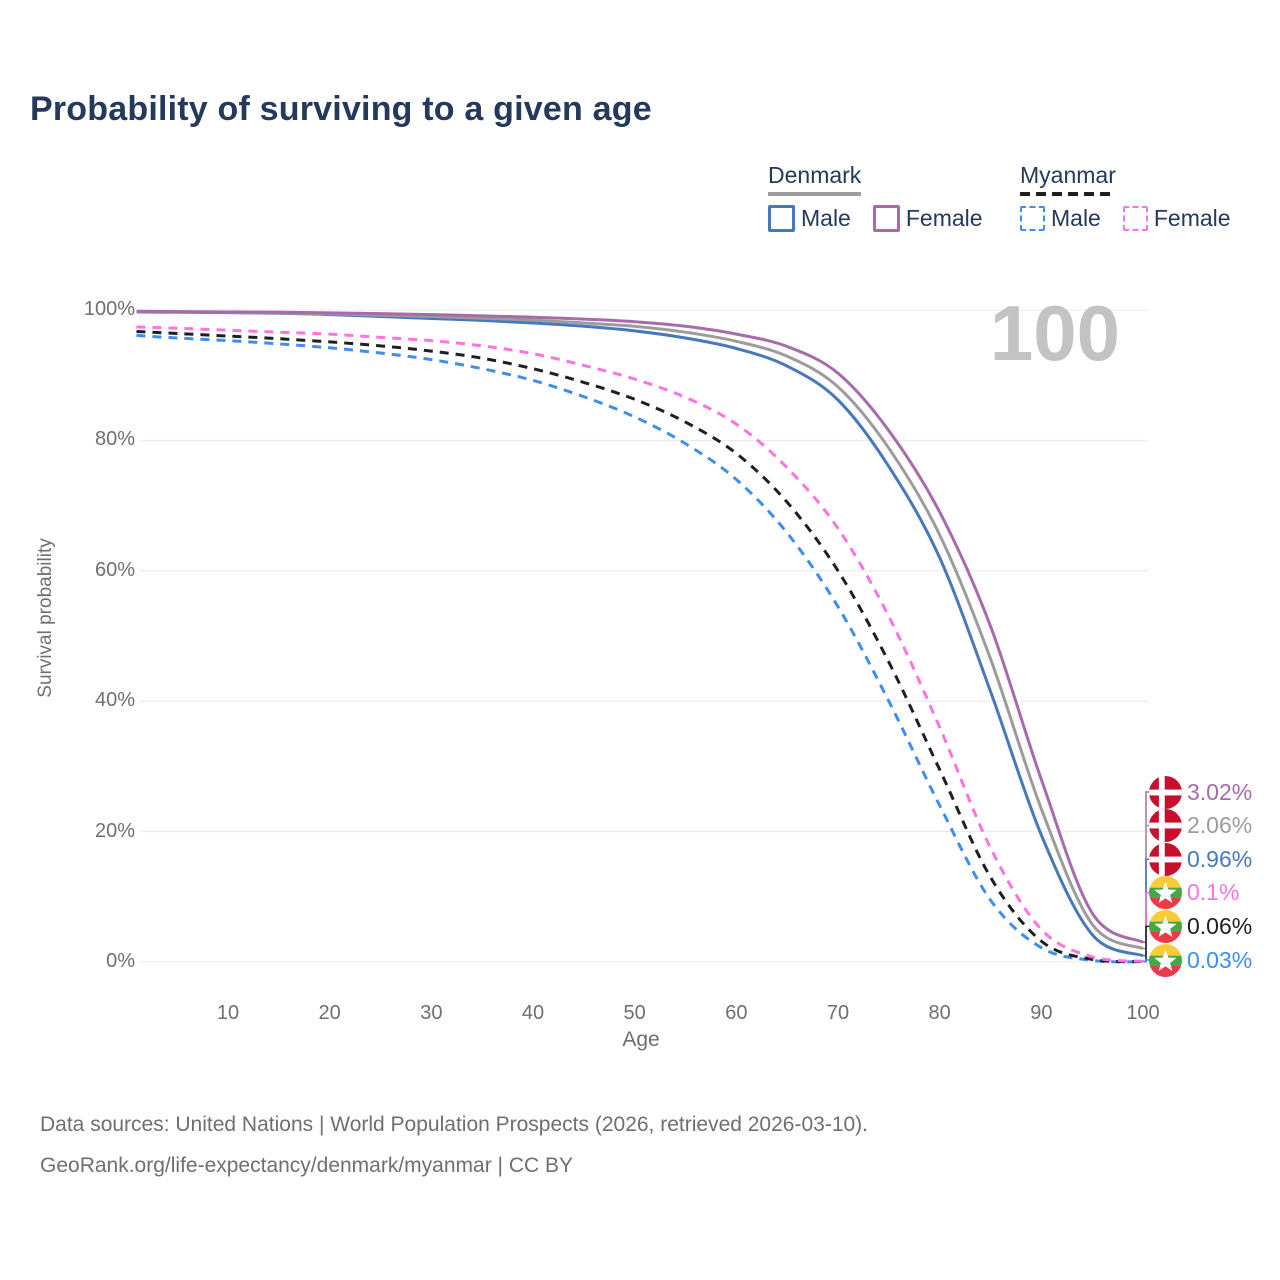  I want to click on end-label-myanmar-male: 0.03%, so click(1200, 960).